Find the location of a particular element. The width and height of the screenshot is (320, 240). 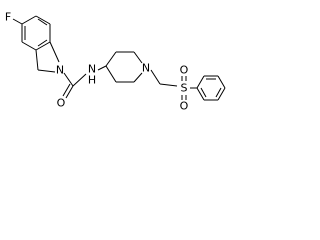

atom-label: F is located at coordinates (8, 17).